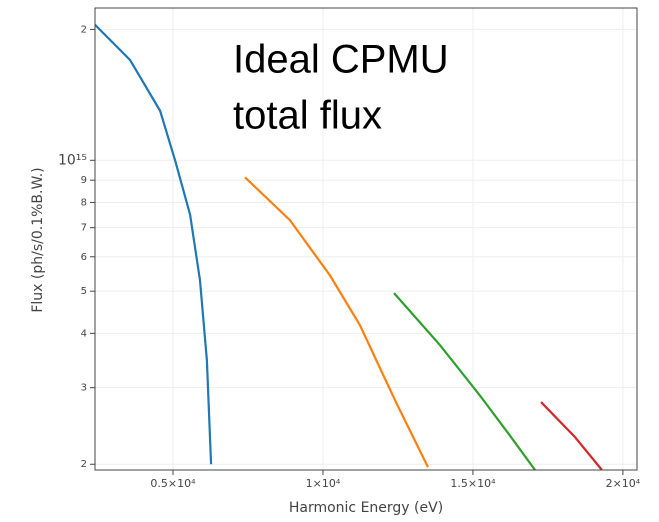 The image size is (659, 522). Describe the element at coordinates (84, 257) in the screenshot. I see `y-tick-label: 6` at that location.